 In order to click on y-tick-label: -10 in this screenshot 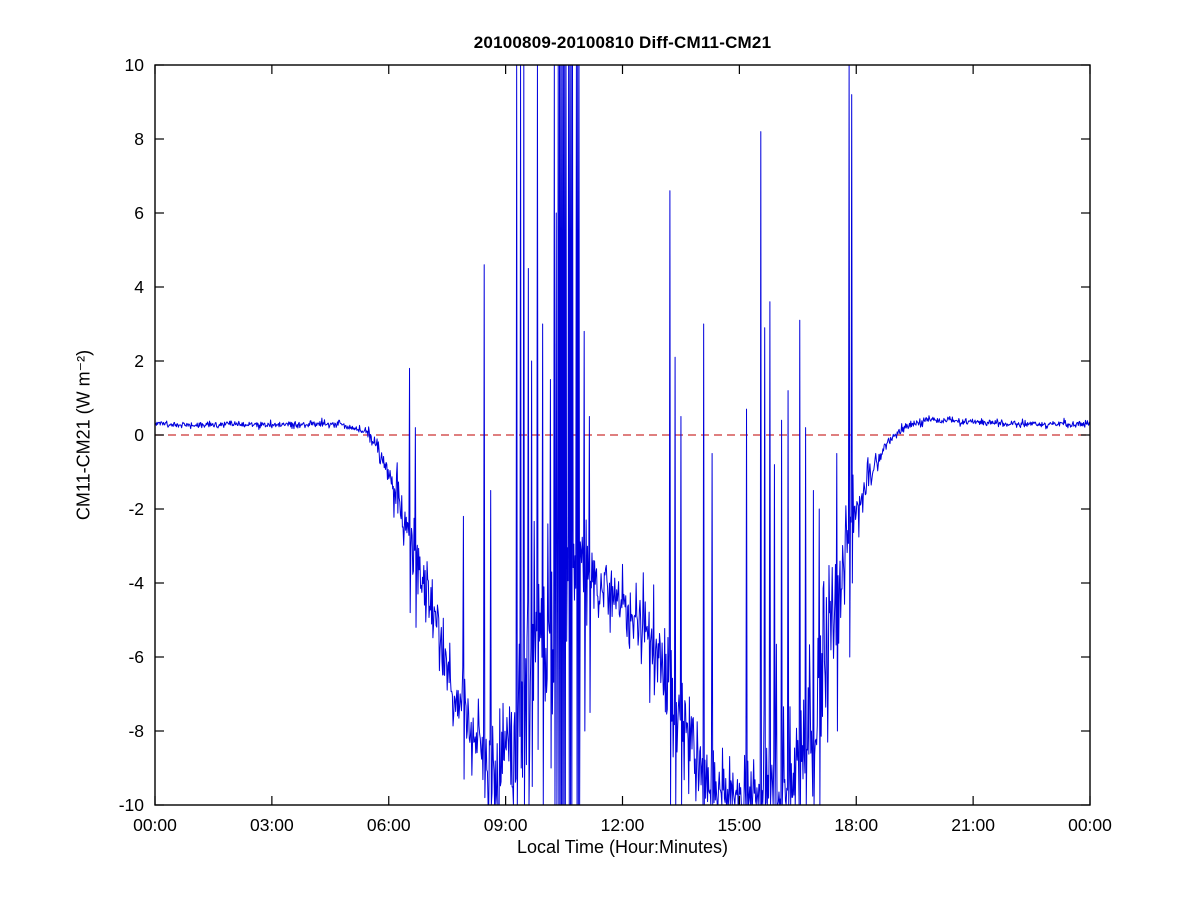, I will do `click(132, 805)`.